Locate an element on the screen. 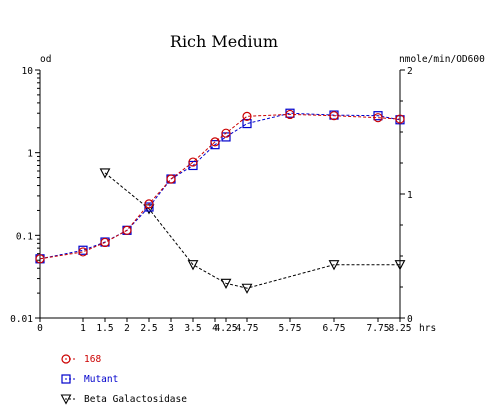  x-tick-label: 2.5 is located at coordinates (148, 328).